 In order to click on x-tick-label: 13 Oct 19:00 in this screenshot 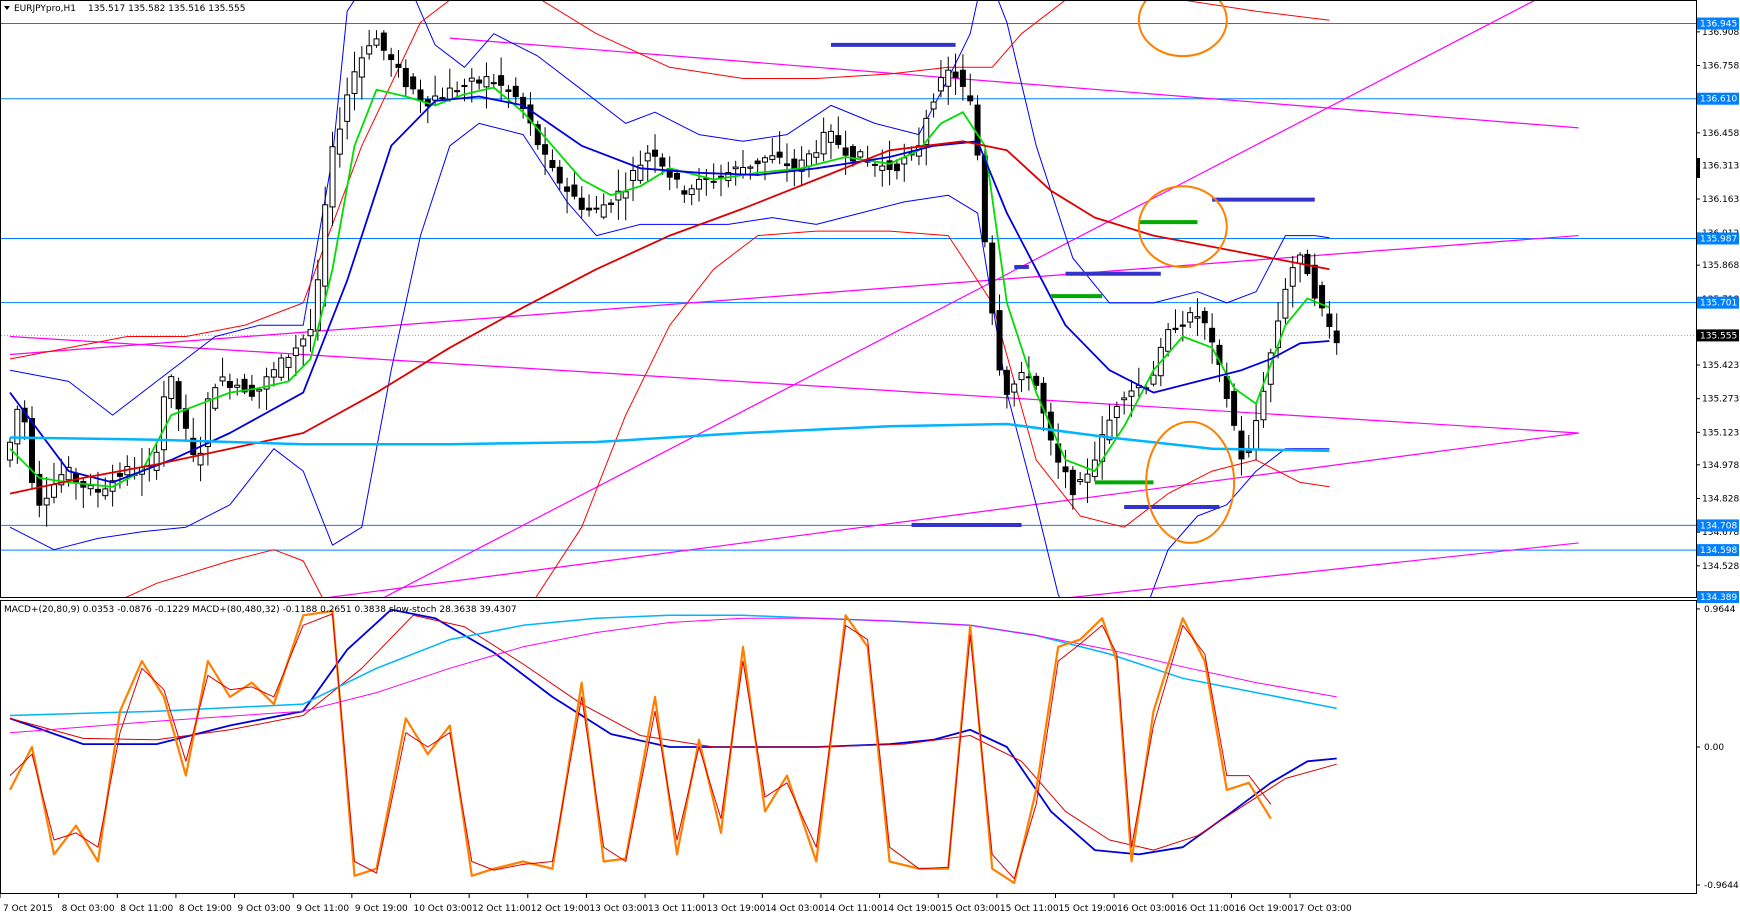, I will do `click(736, 909)`.